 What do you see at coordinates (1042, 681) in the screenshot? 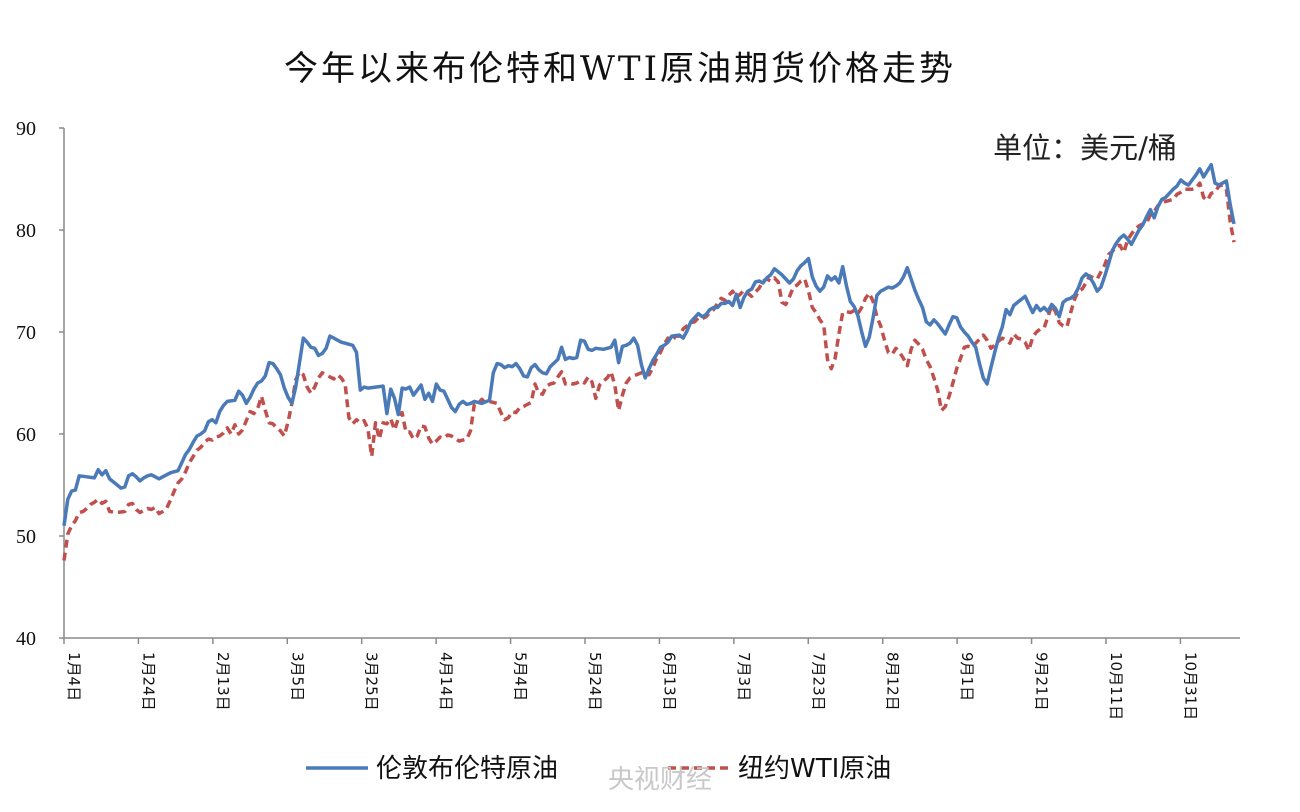
I see `x-tick-label: 9月21日` at bounding box center [1042, 681].